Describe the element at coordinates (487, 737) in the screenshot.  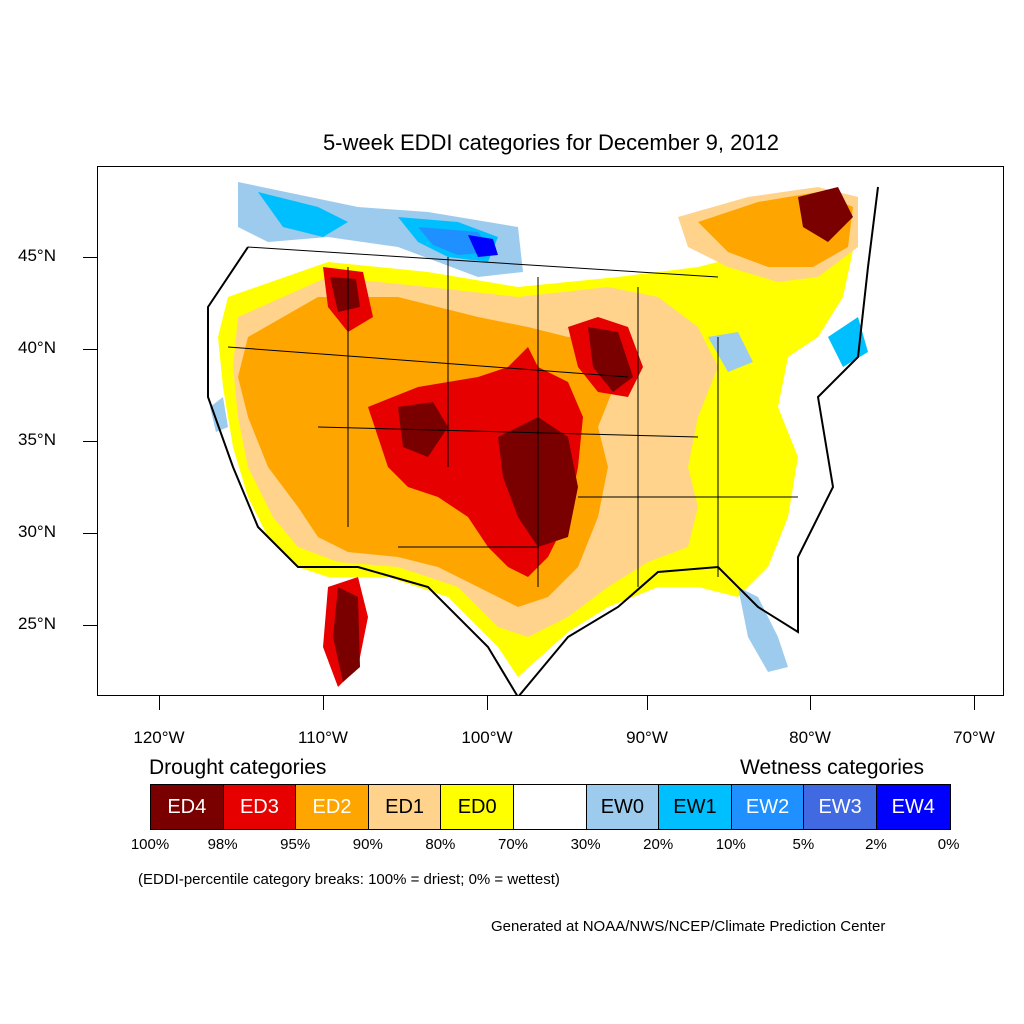
I see `lon-label-100: 100°W` at that location.